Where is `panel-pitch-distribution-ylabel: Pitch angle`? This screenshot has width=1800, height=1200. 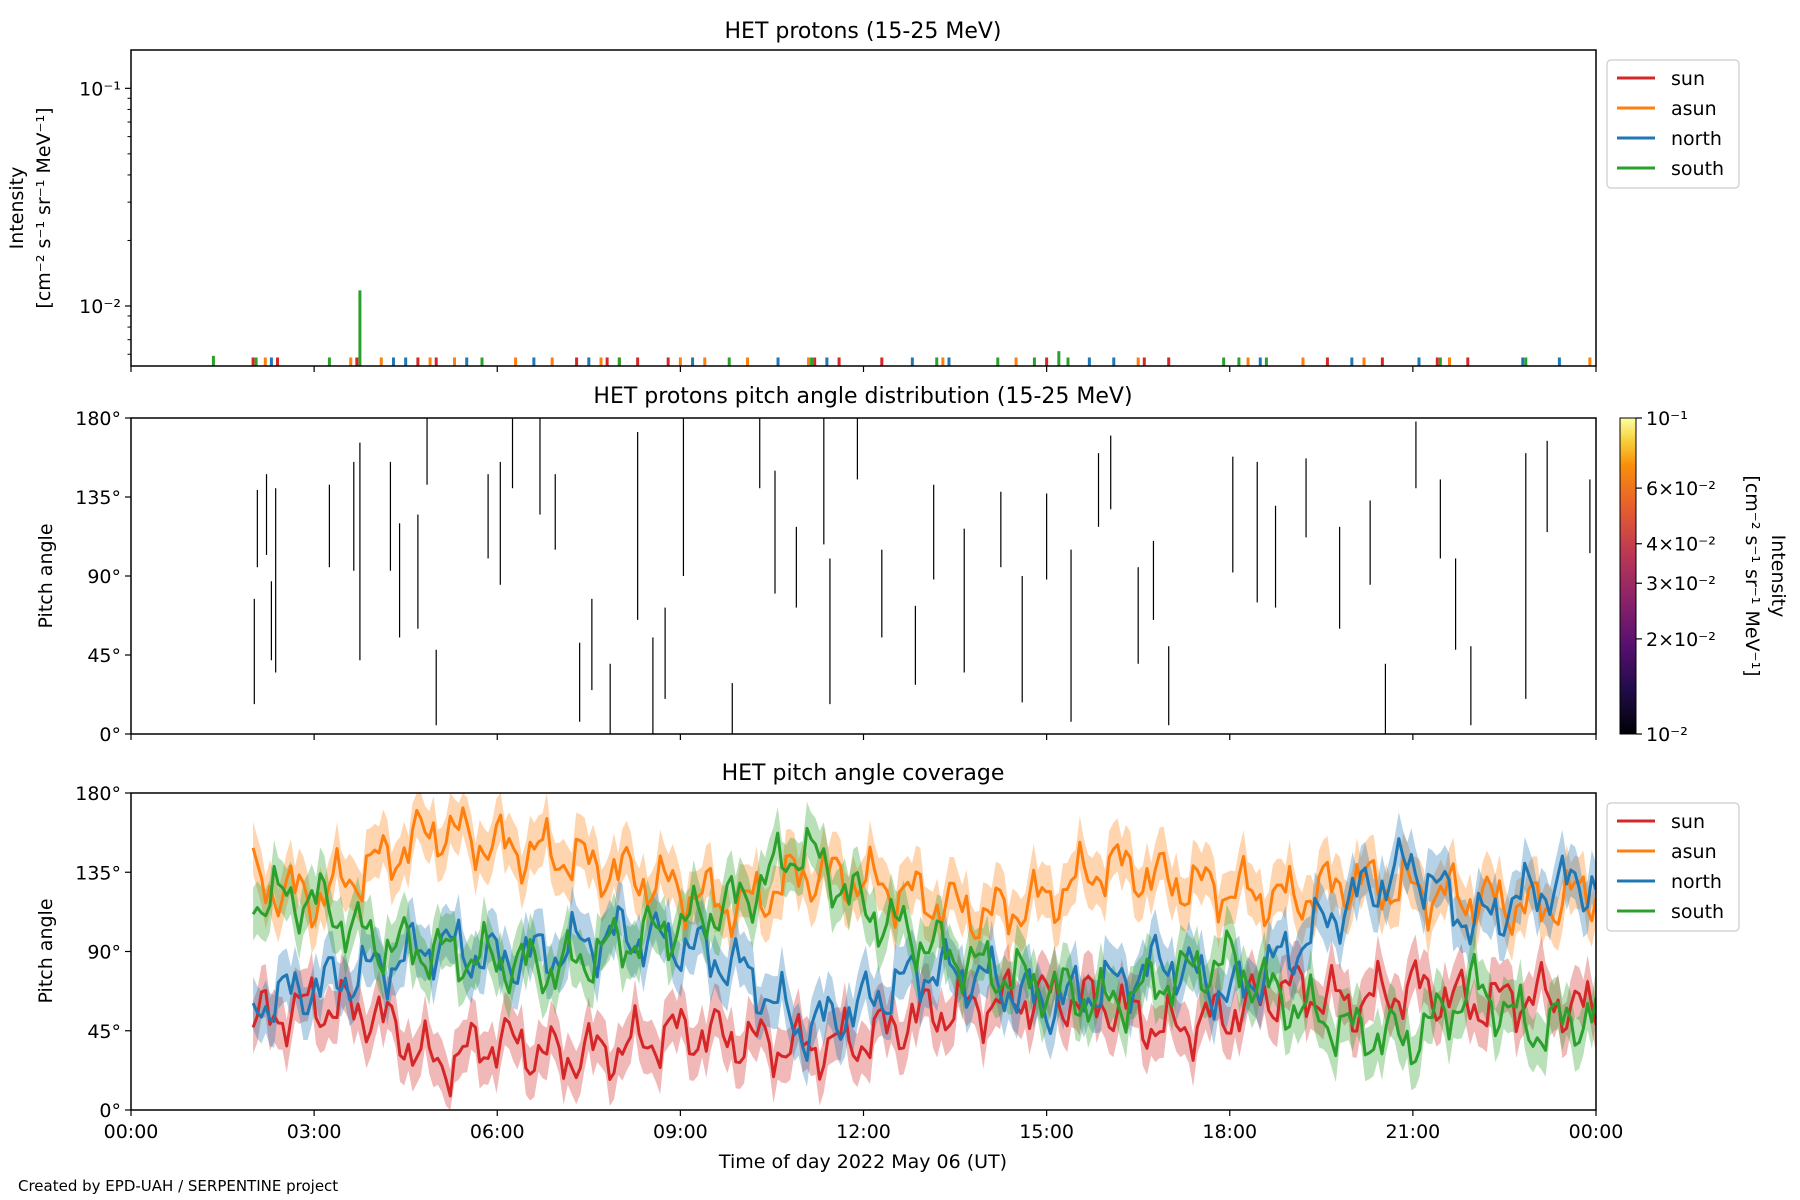
panel-pitch-distribution-ylabel: Pitch angle is located at coordinates (46, 575).